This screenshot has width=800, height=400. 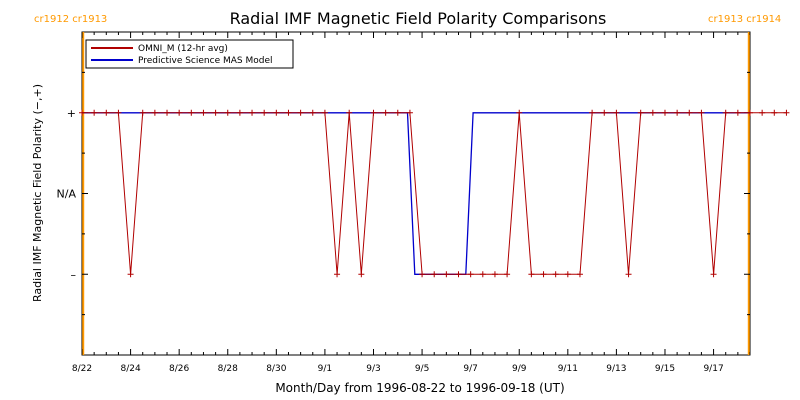 What do you see at coordinates (616, 369) in the screenshot?
I see `x-tick-label: 9/13` at bounding box center [616, 369].